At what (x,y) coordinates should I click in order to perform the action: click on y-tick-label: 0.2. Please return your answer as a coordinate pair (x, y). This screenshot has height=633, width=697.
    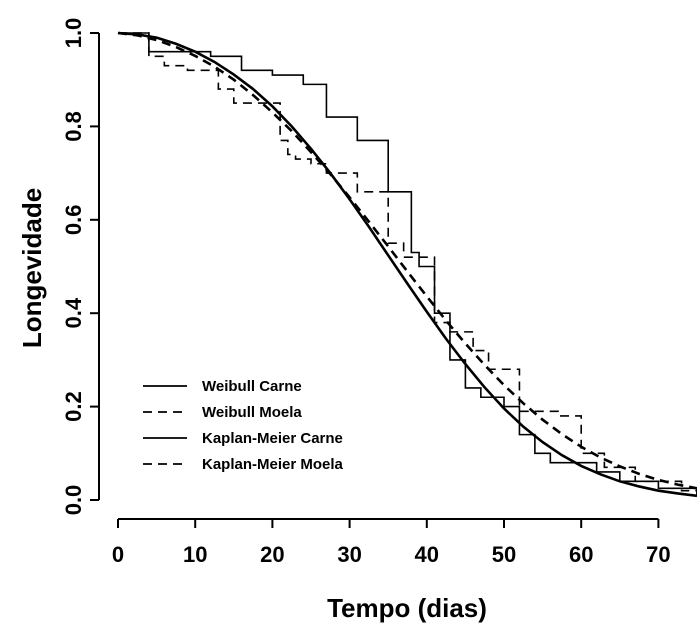
    Looking at the image, I should click on (73, 406).